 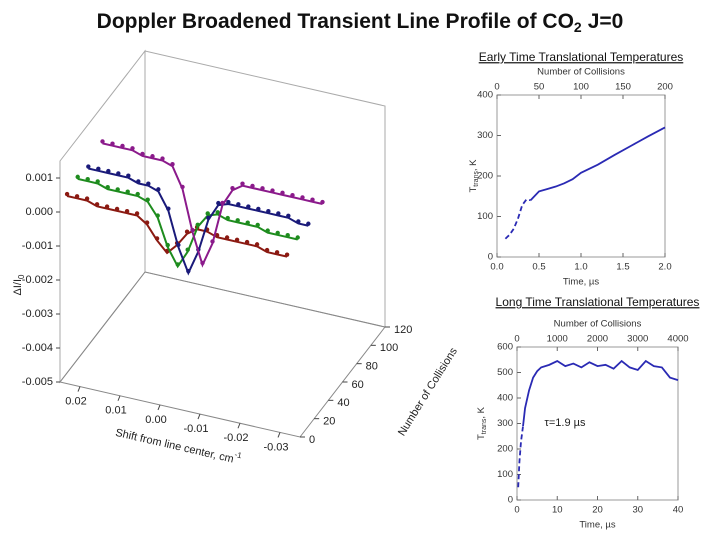 I want to click on x-tick-label: 40, so click(x=678, y=510).